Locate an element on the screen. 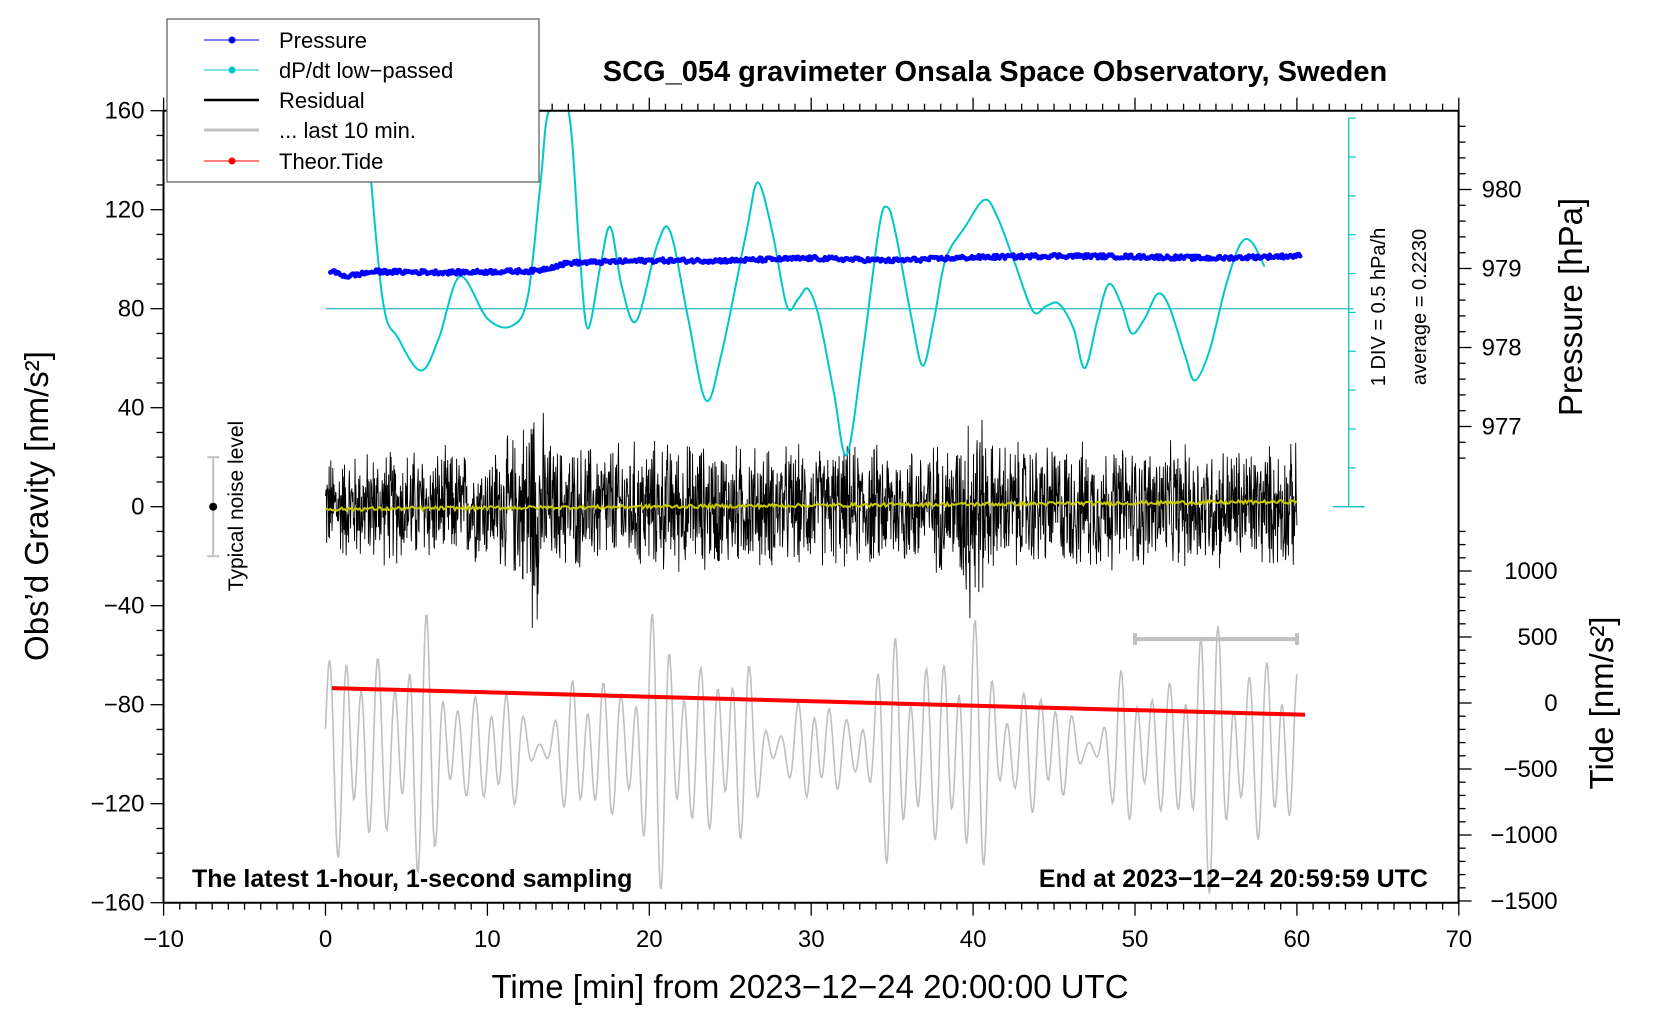 The image size is (1660, 1020). tide-tick-label: 500 is located at coordinates (1538, 637).